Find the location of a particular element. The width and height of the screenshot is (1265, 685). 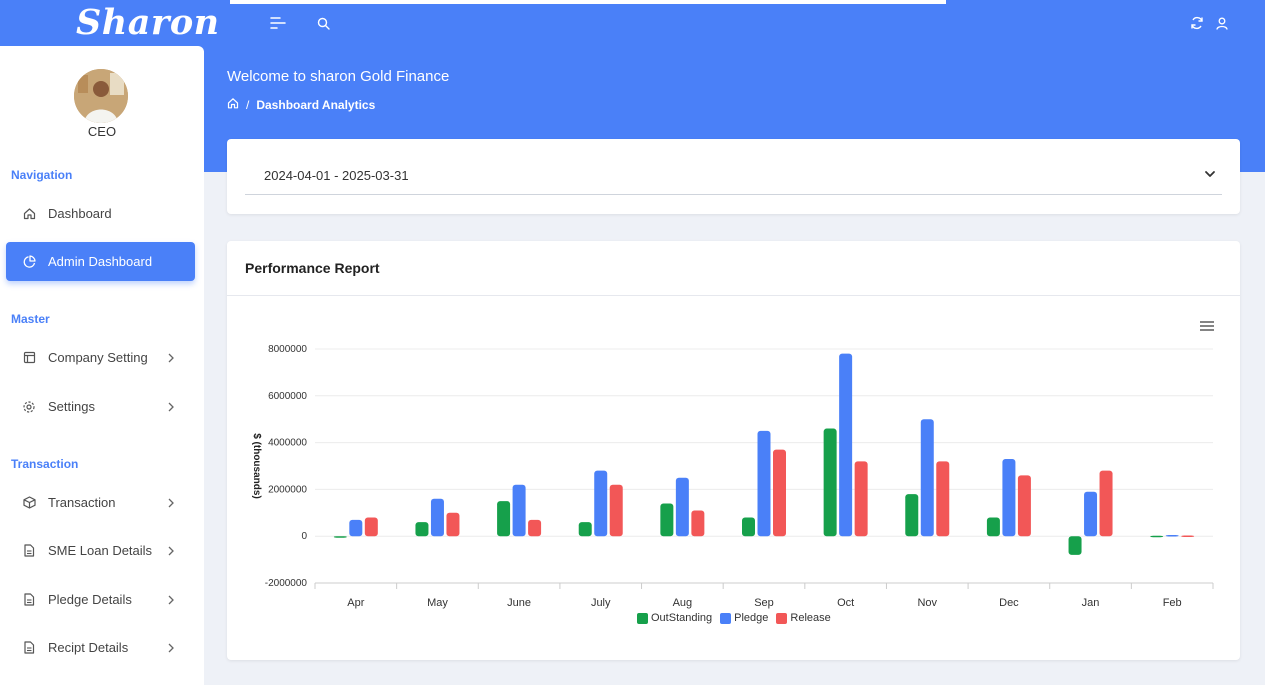

avatar is located at coordinates (101, 96).